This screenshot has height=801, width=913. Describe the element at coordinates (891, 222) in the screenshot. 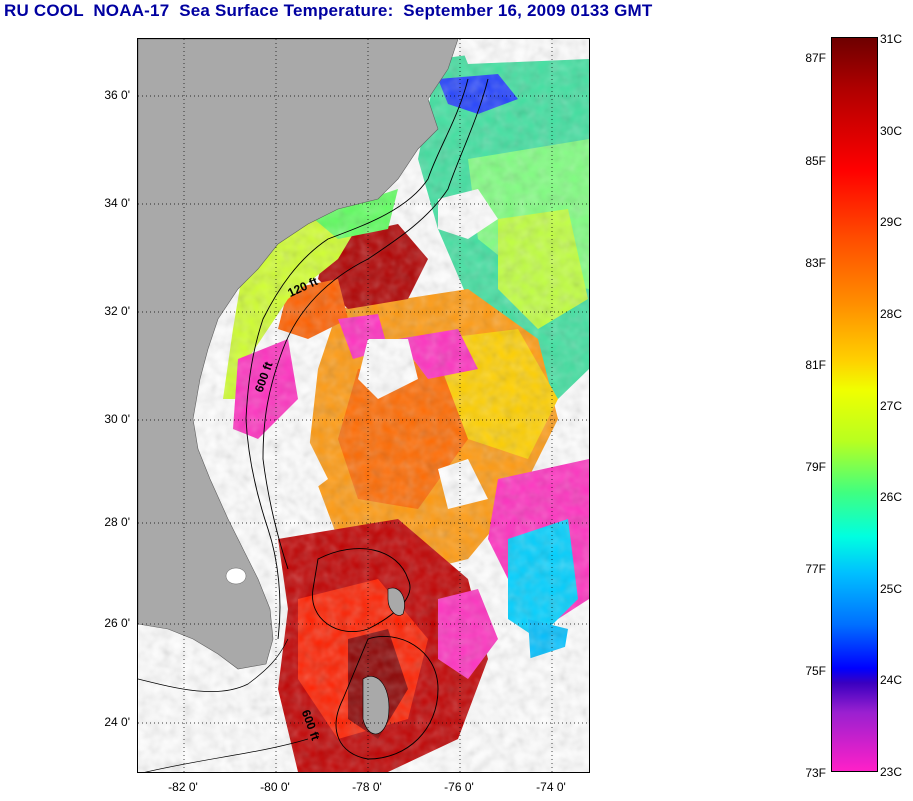

I see `colorbar-c-label: 29C` at that location.